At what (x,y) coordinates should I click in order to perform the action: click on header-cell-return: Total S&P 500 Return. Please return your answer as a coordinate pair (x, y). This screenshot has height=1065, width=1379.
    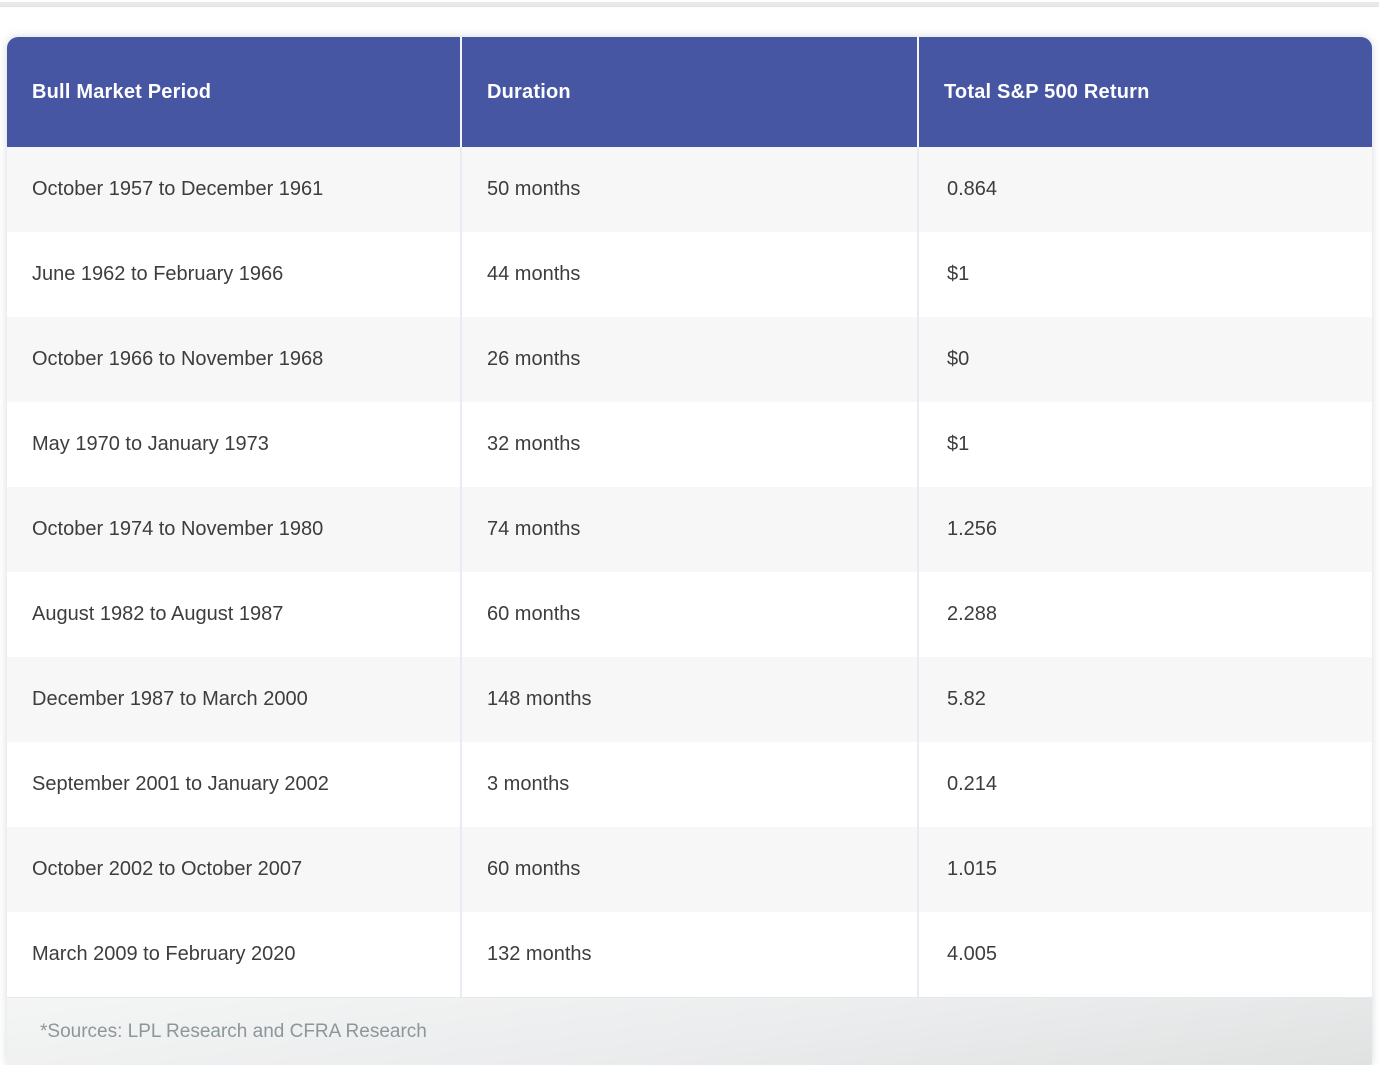
    Looking at the image, I should click on (1144, 92).